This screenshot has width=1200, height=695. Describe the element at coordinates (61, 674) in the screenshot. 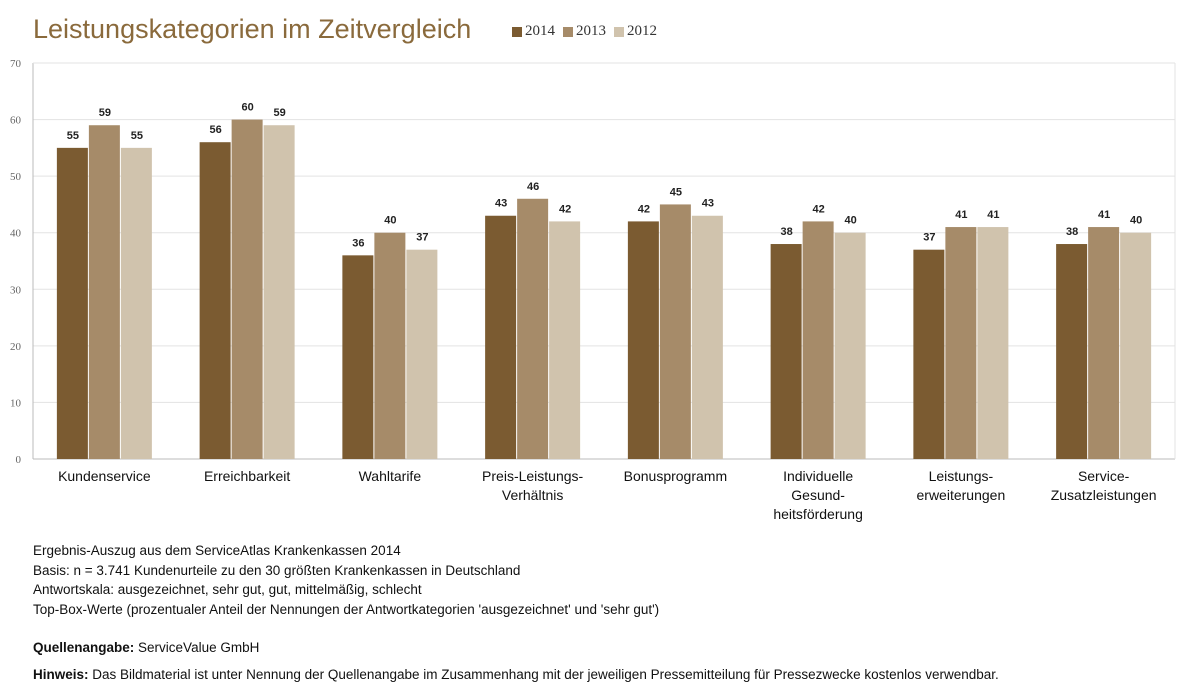

I see `hint-label: Hinweis:` at that location.